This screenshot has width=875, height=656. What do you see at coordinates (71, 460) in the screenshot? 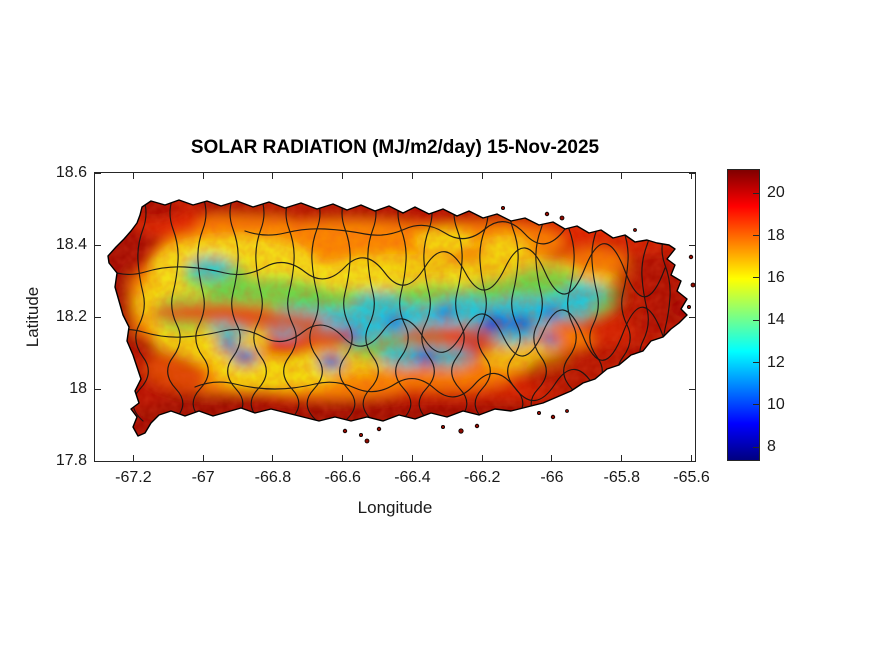
I see `y-tick-label: 17.8` at bounding box center [71, 460].